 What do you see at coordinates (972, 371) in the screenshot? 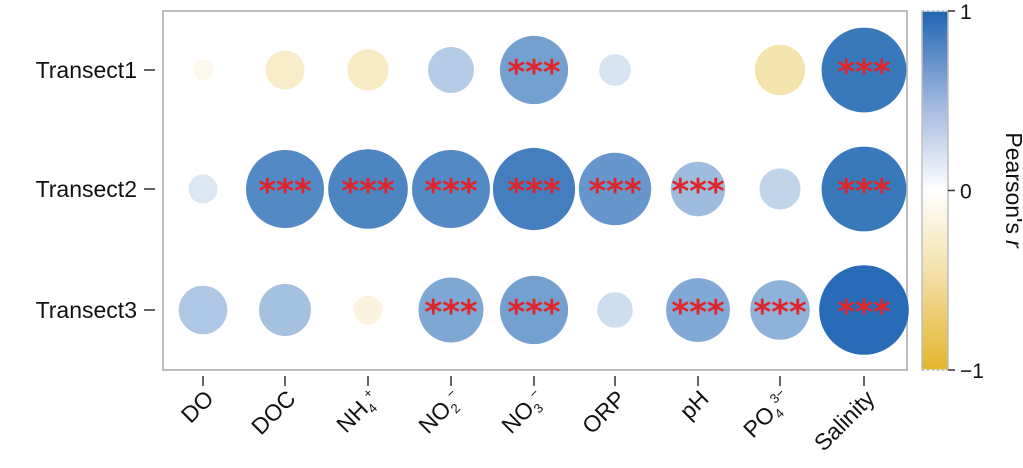
I see `colorbar-tick-label: −1` at bounding box center [972, 371].